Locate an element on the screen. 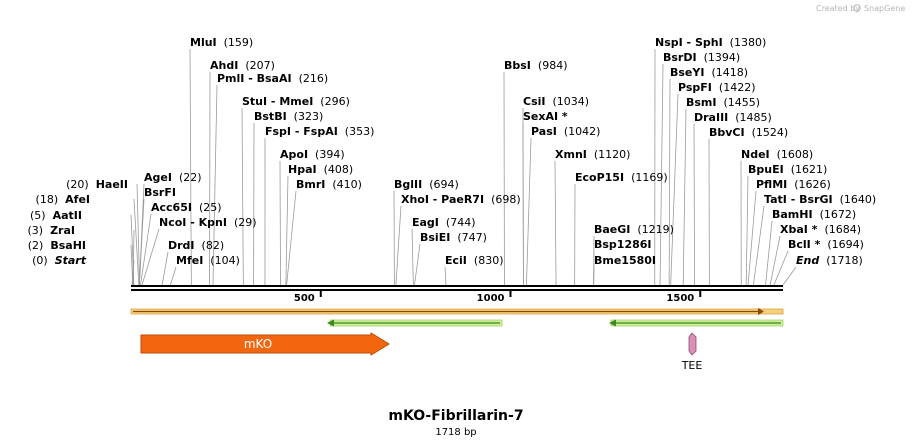  site-position: (1608) is located at coordinates (795, 154).